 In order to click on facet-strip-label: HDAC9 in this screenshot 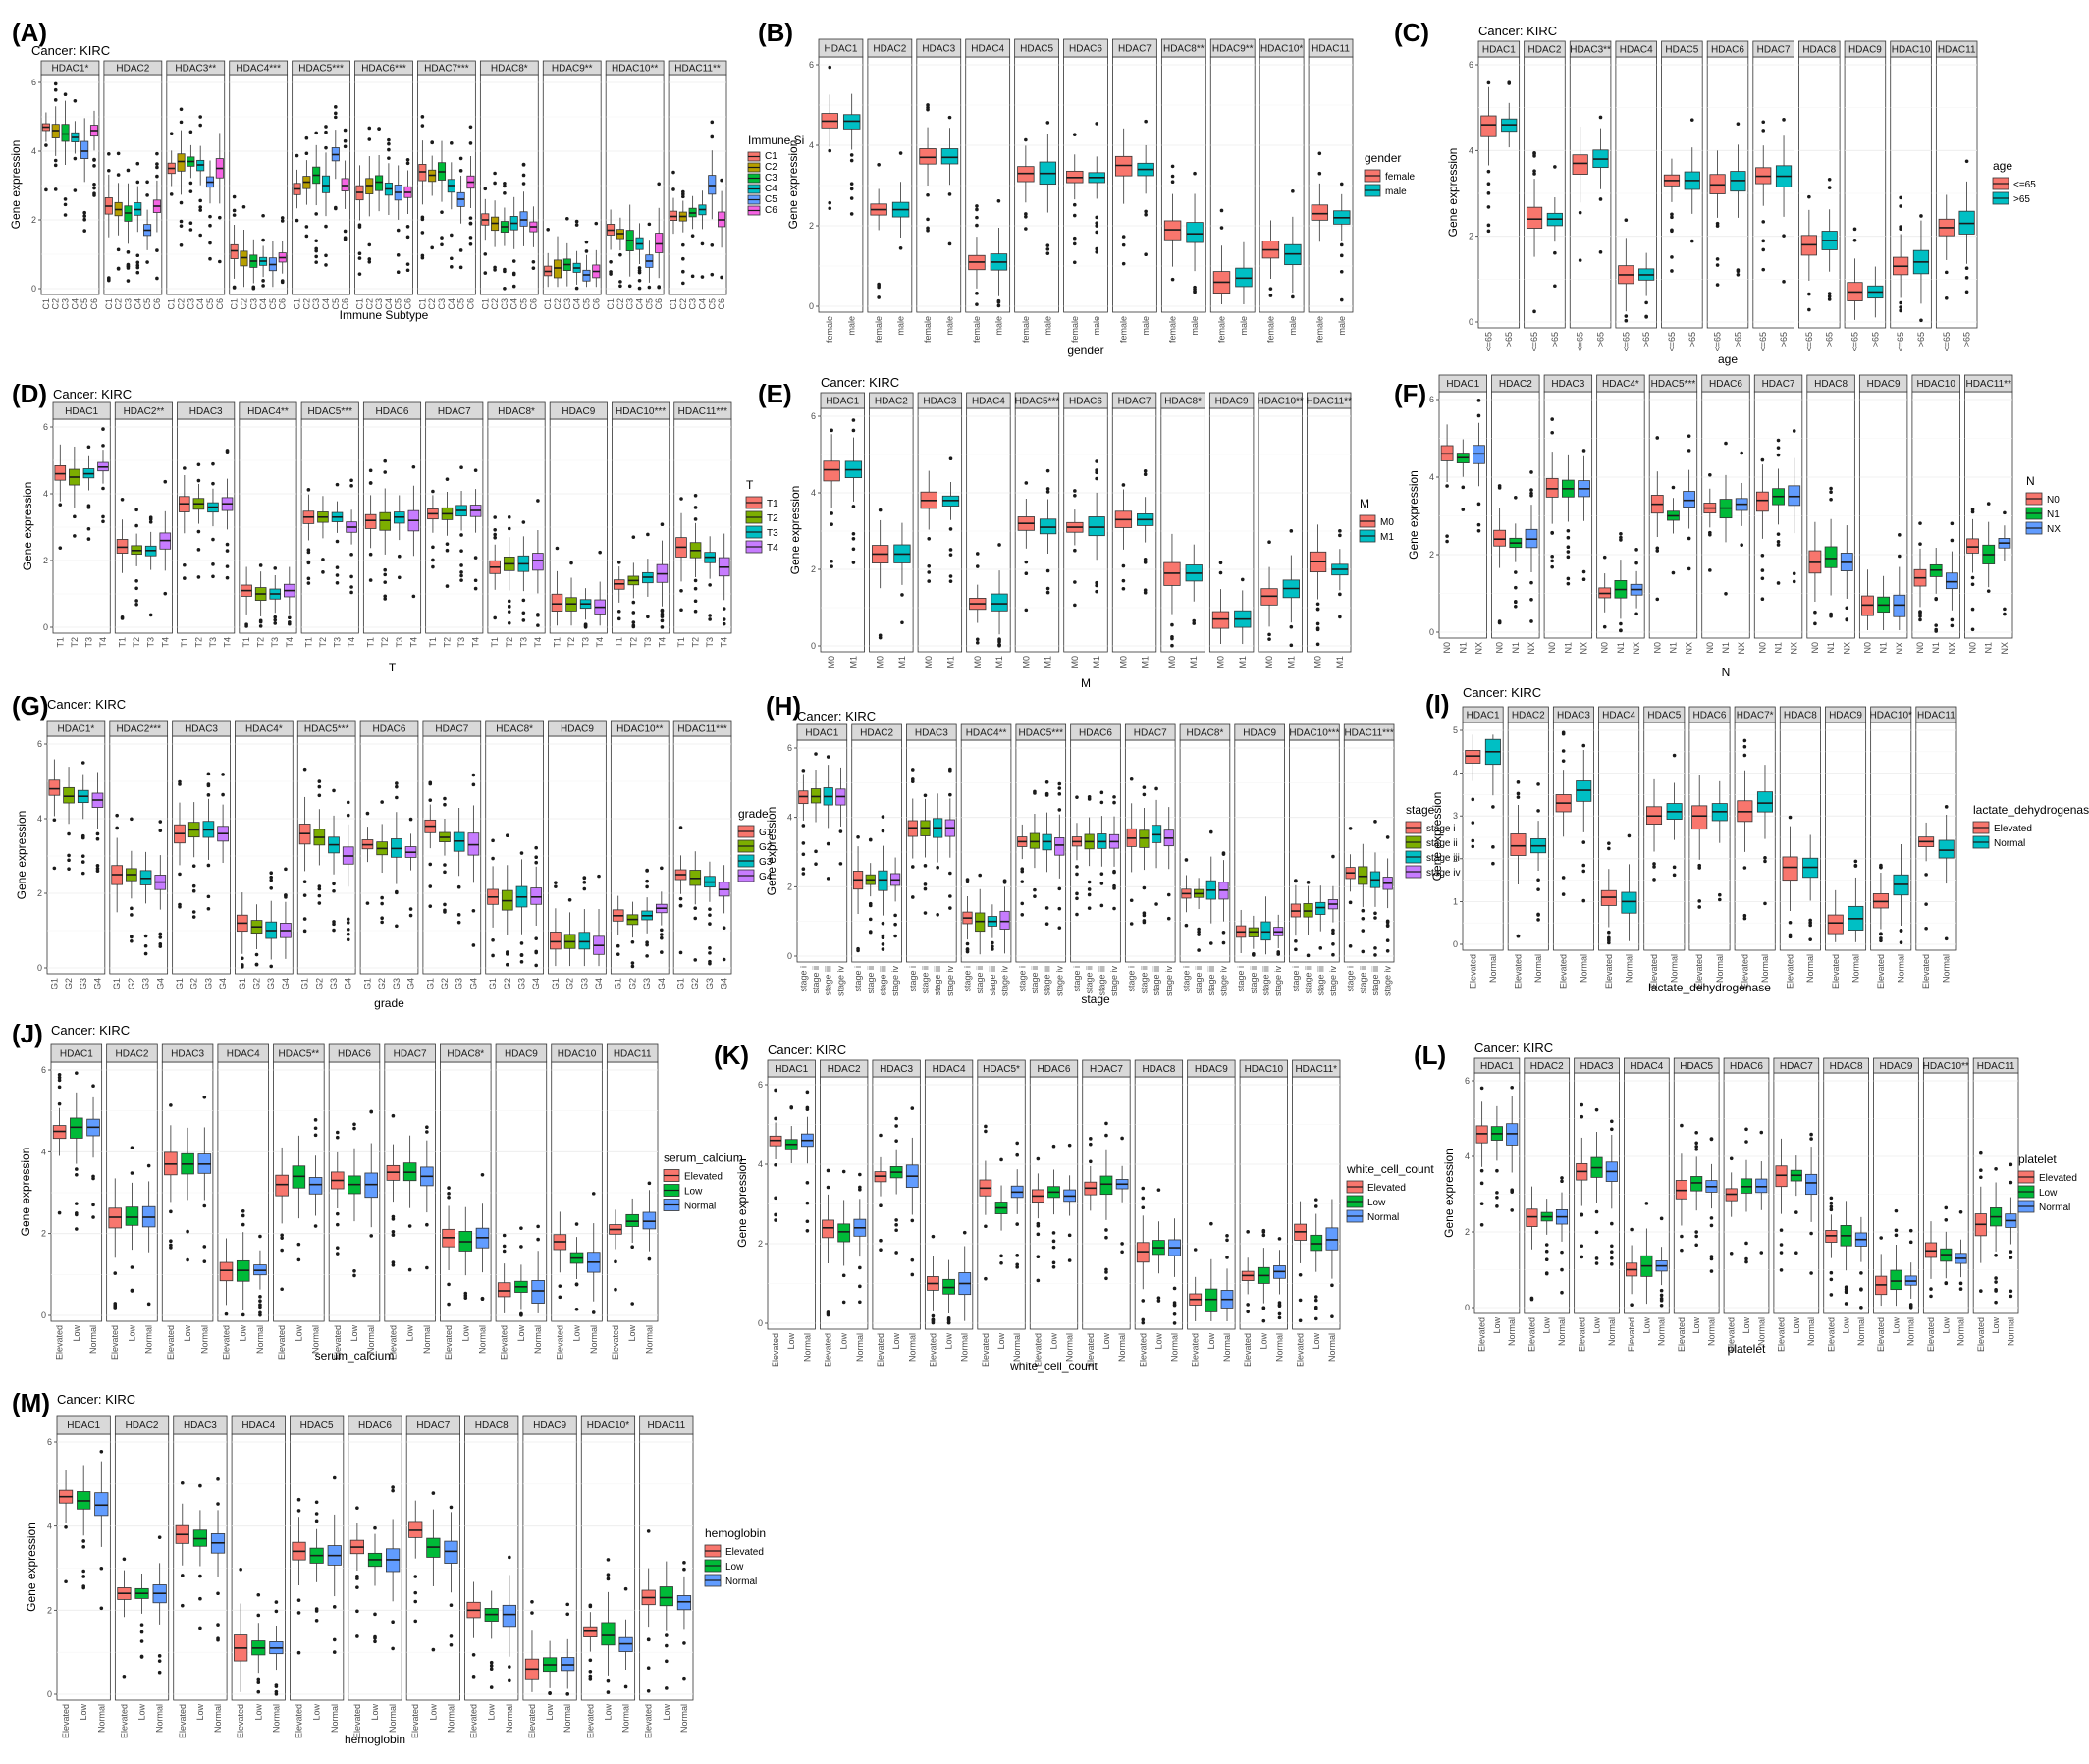, I will do `click(1232, 402)`.